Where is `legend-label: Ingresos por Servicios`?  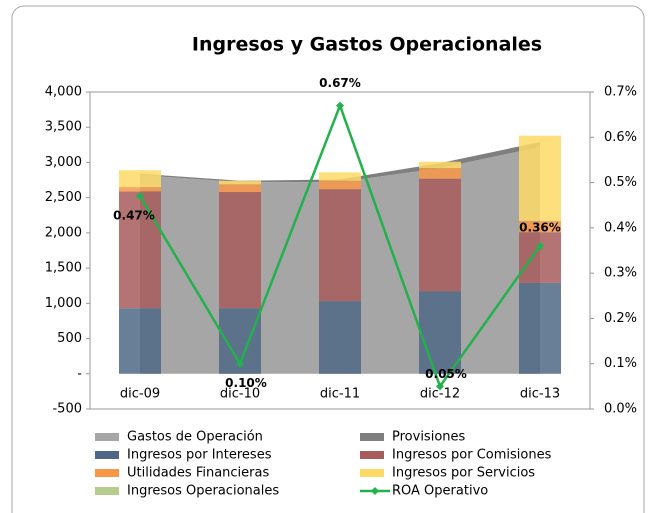 legend-label: Ingresos por Servicios is located at coordinates (463, 473).